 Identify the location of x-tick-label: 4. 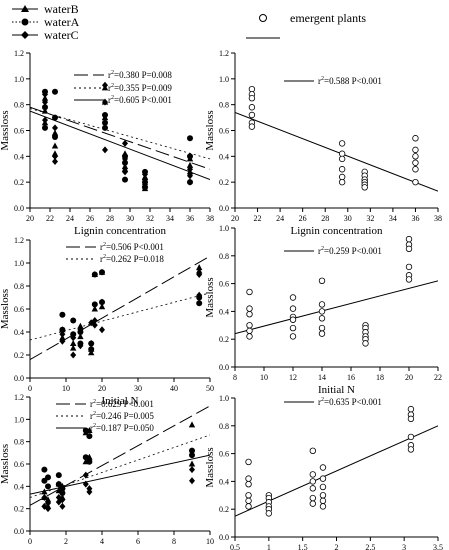
(102, 541).